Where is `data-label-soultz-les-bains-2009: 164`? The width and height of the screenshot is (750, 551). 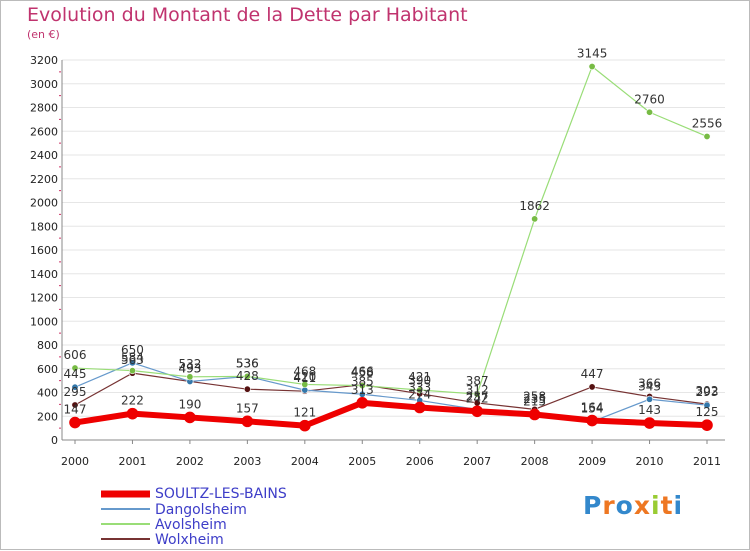
data-label-soultz-les-bains-2009: 164 is located at coordinates (592, 408).